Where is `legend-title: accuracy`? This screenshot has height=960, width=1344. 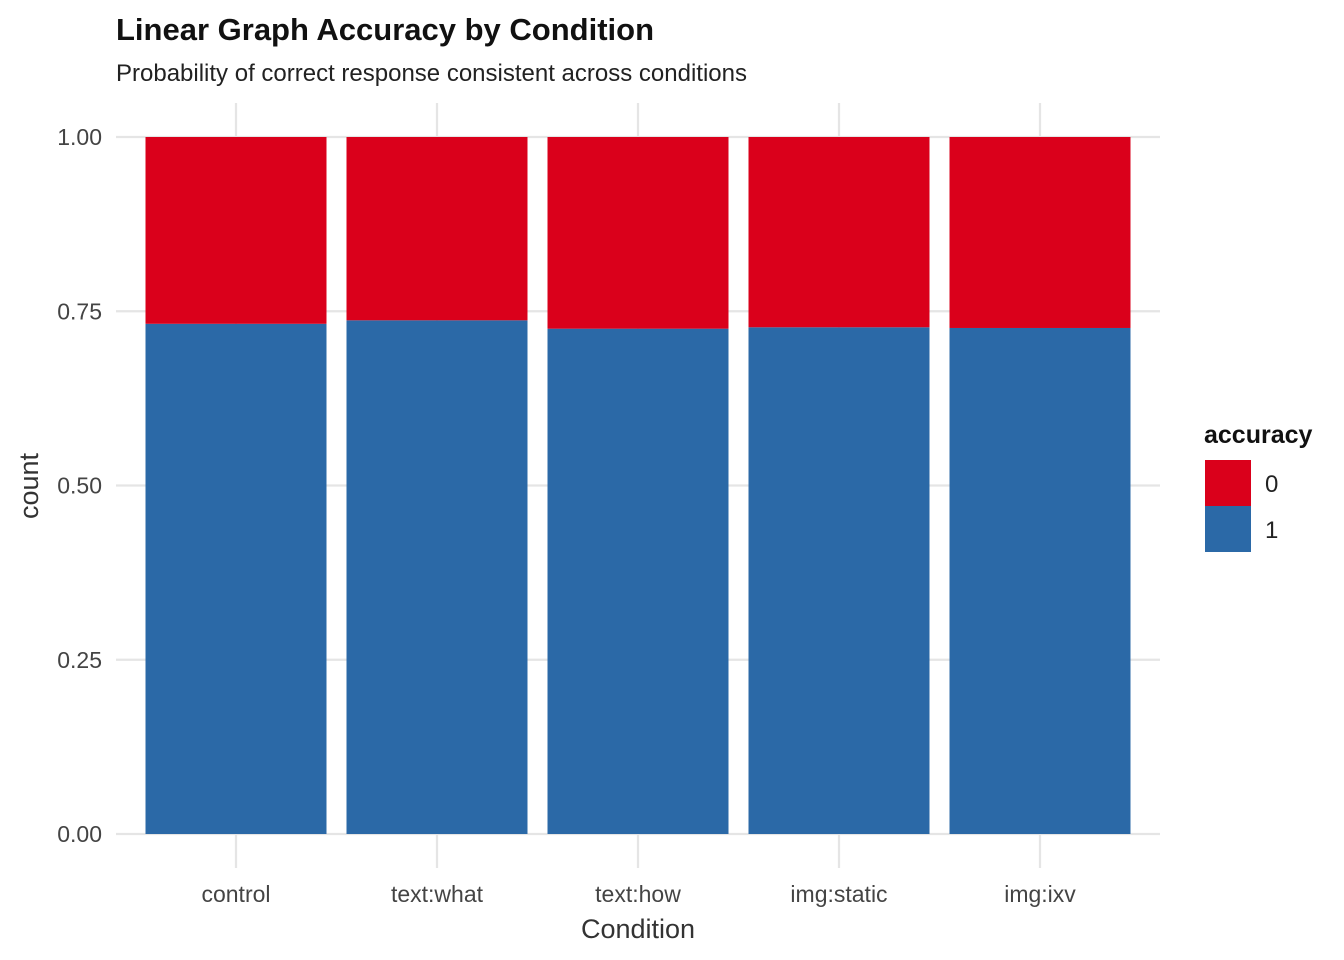
legend-title: accuracy is located at coordinates (1258, 435).